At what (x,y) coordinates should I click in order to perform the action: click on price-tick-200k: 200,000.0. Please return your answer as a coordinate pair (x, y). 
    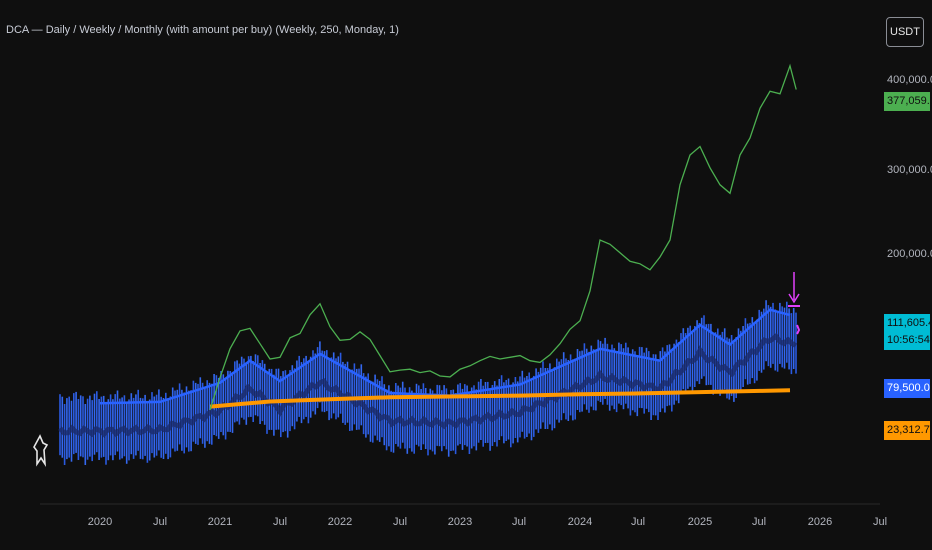
    Looking at the image, I should click on (909, 254).